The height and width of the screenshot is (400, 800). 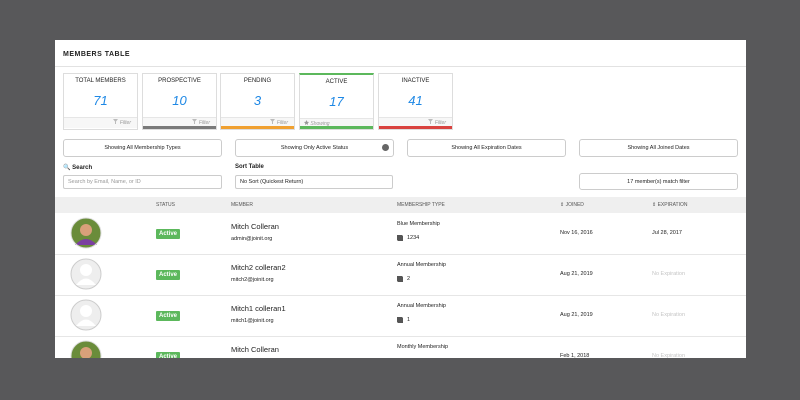 I want to click on member-name: Mitch1 colleran1, so click(x=258, y=308).